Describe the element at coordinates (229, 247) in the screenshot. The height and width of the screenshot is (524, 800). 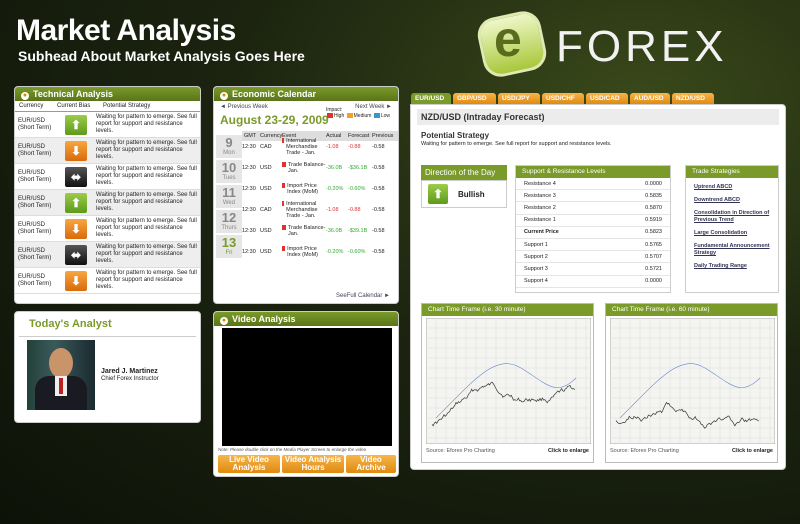
I see `calendar-day: 13 Fri` at that location.